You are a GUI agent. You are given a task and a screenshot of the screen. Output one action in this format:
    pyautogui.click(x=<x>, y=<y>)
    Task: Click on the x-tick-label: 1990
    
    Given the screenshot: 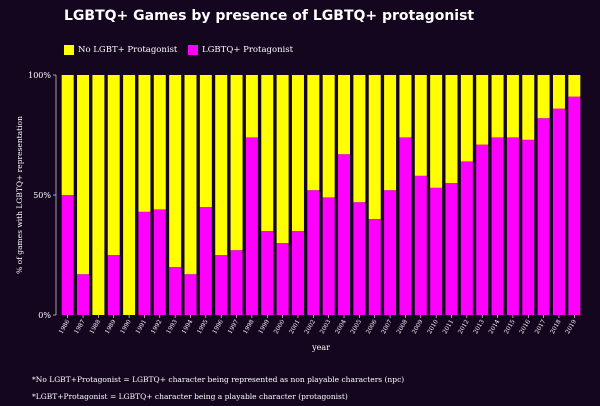 What is the action you would take?
    pyautogui.click(x=126, y=326)
    